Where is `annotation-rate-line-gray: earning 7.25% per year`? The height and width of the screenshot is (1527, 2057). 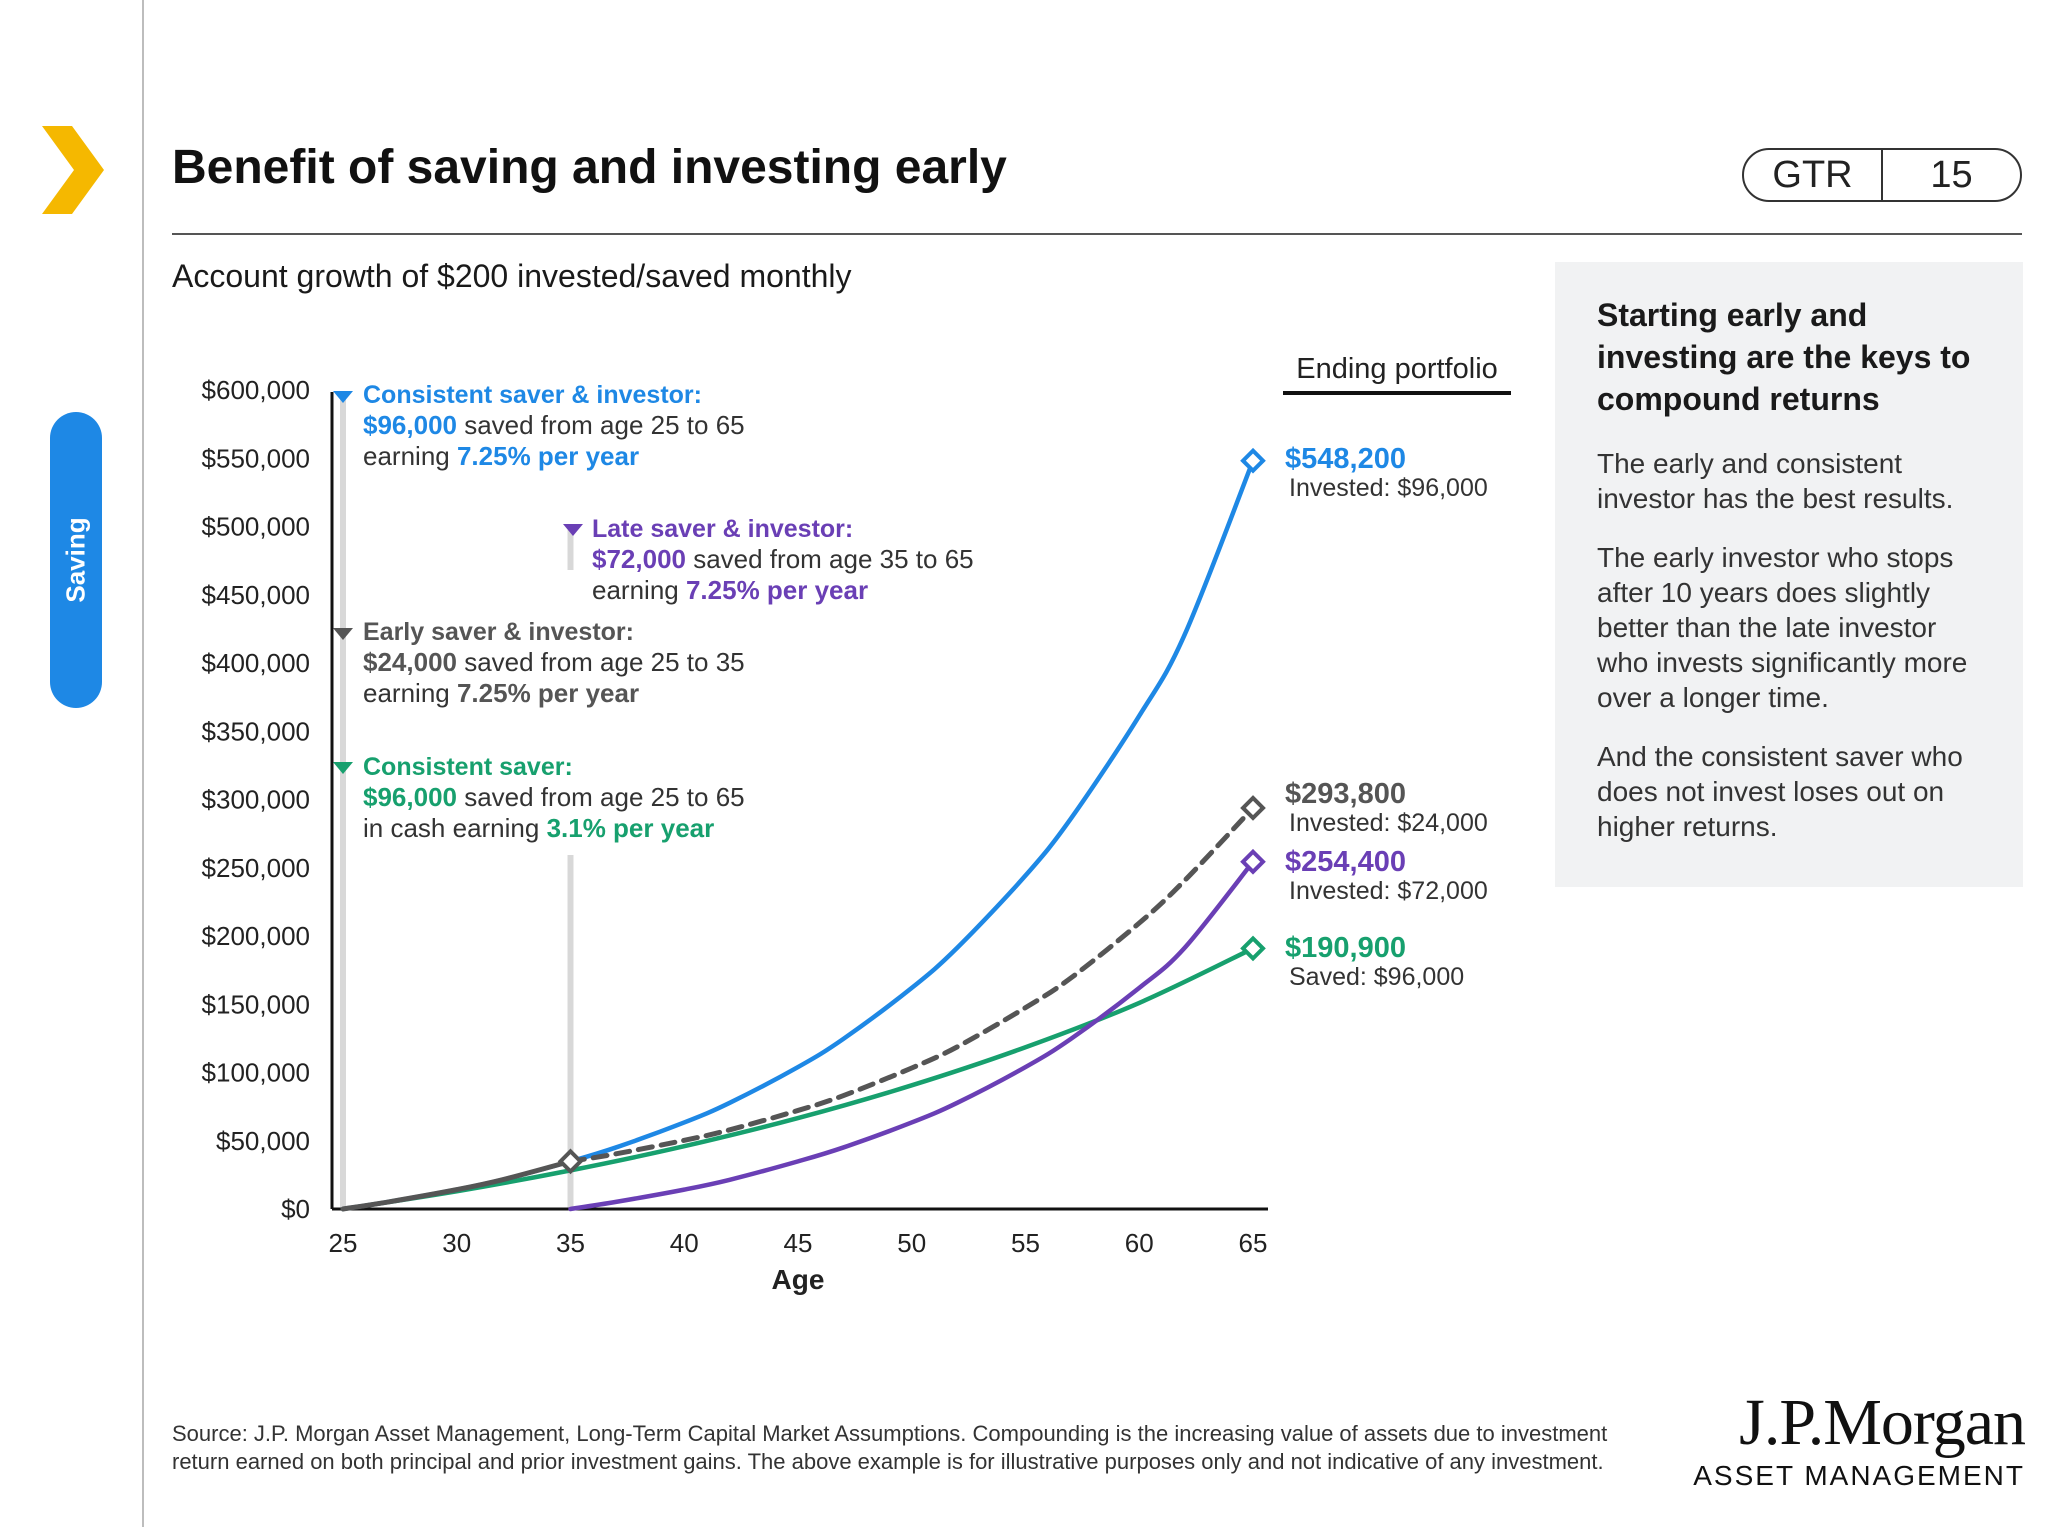 annotation-rate-line-gray: earning 7.25% per year is located at coordinates (501, 693).